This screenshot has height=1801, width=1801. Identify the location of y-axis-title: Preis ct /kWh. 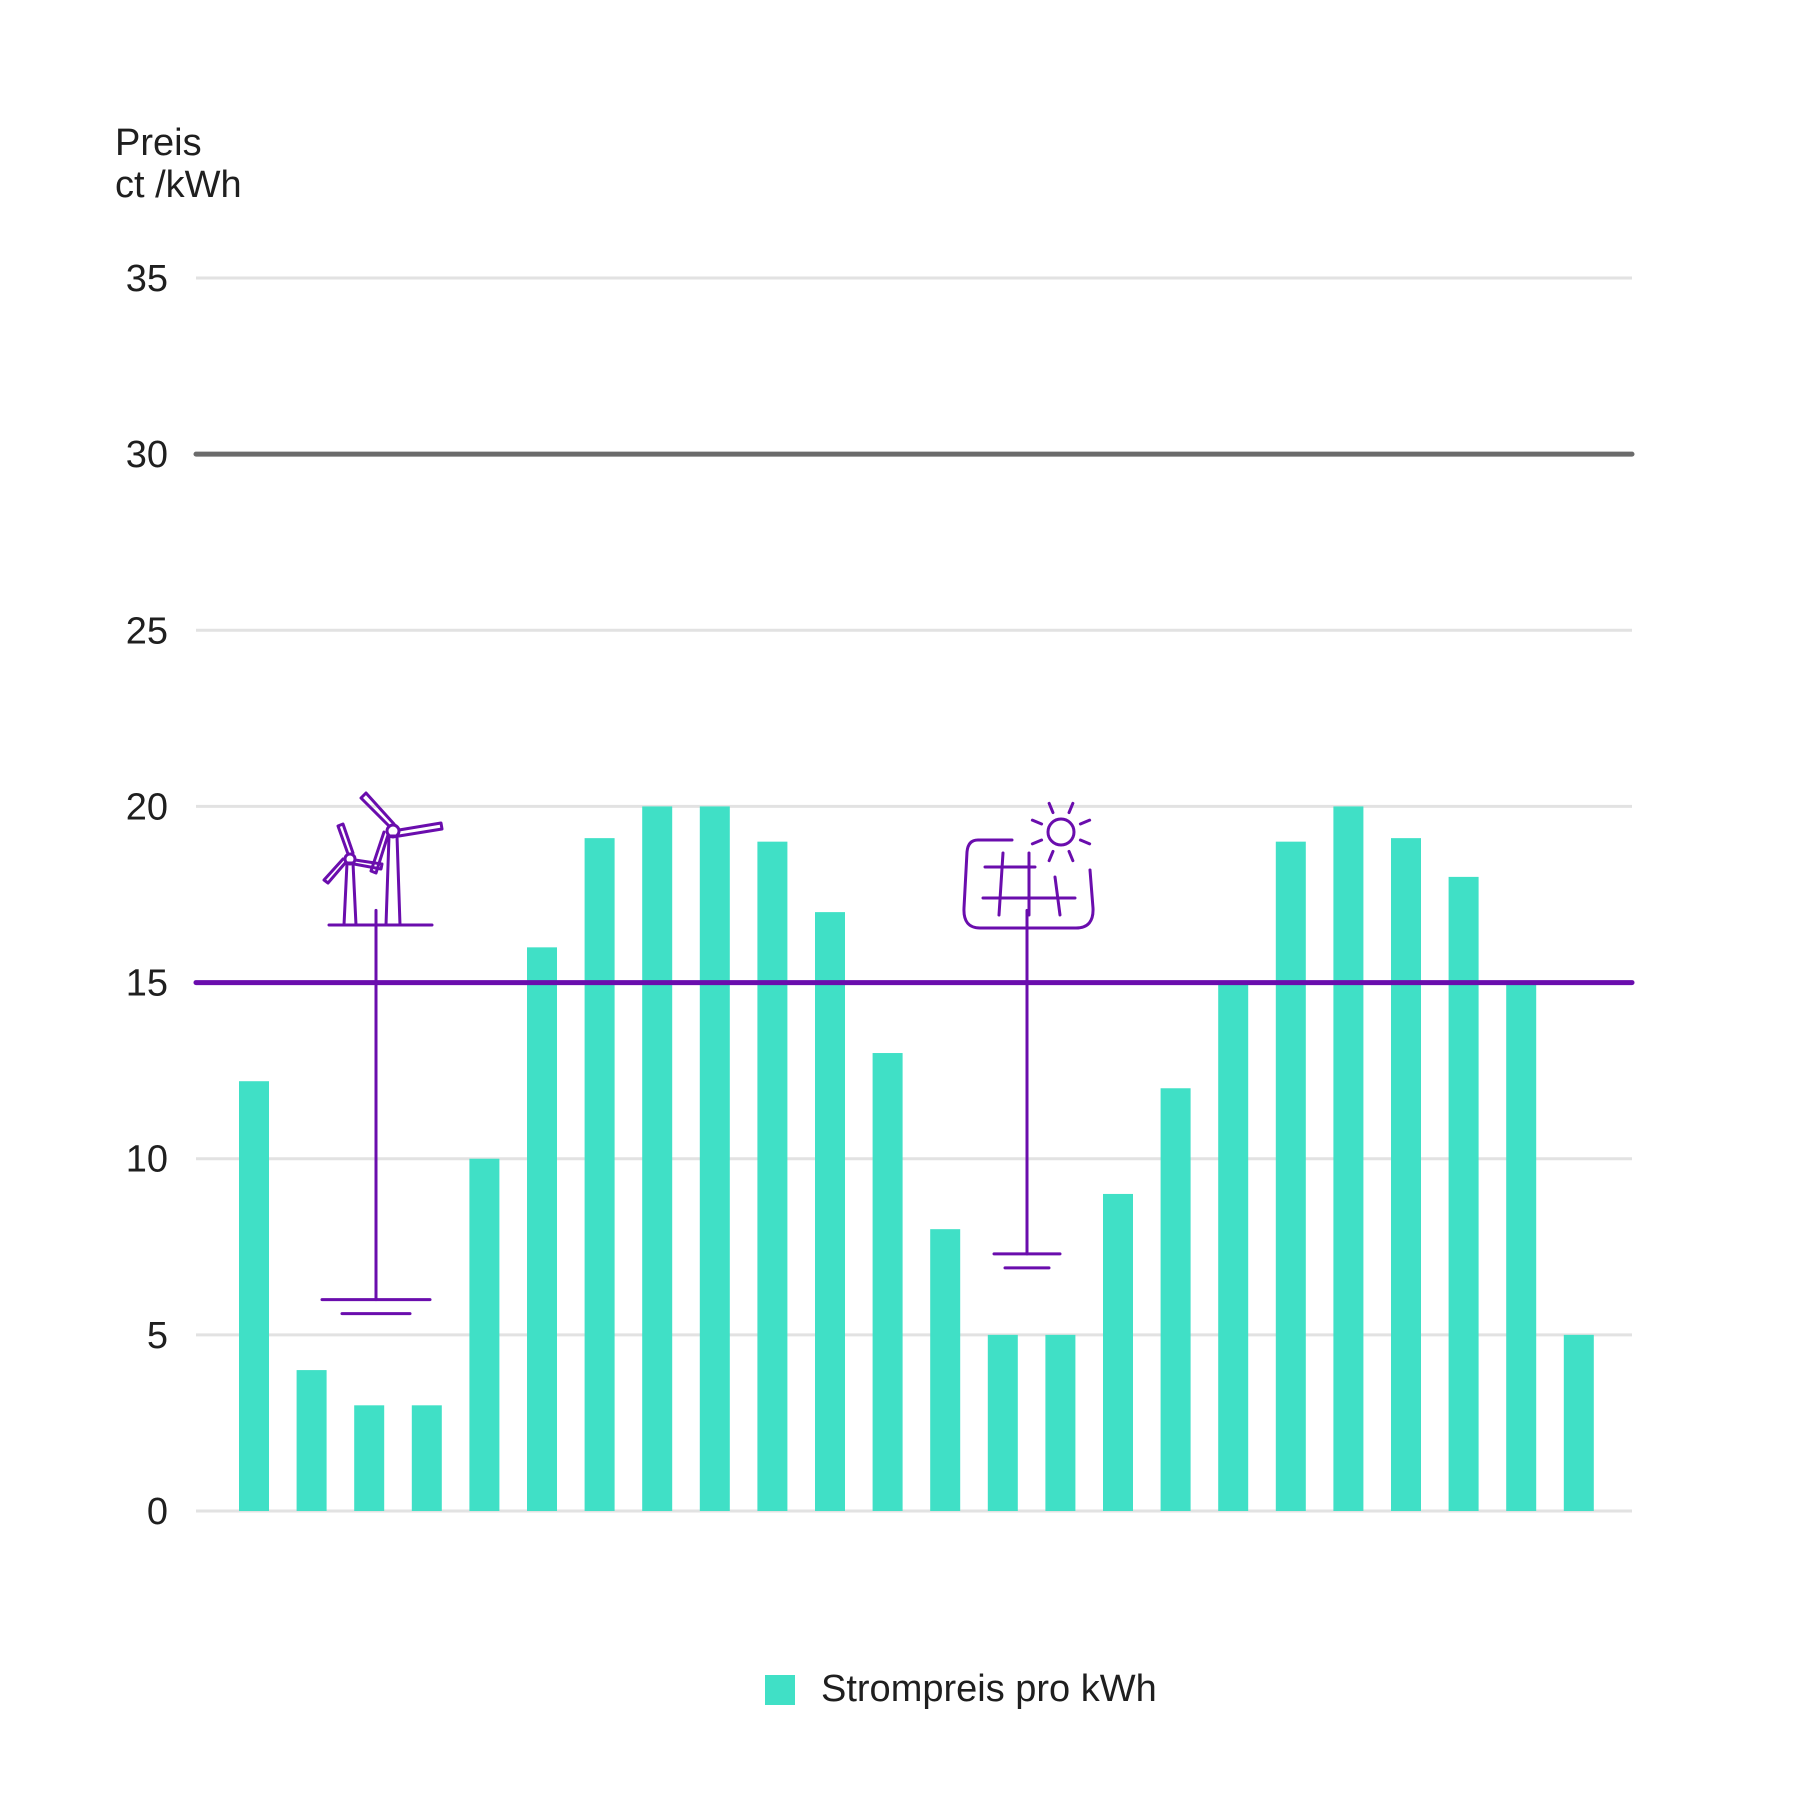
(178, 164).